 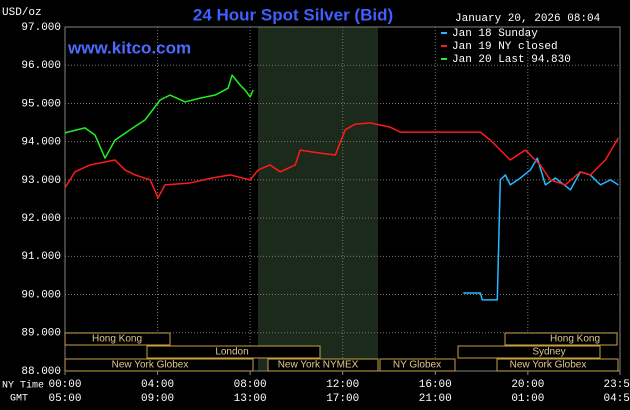 I want to click on x-tick-label: 20:00, so click(x=527, y=385).